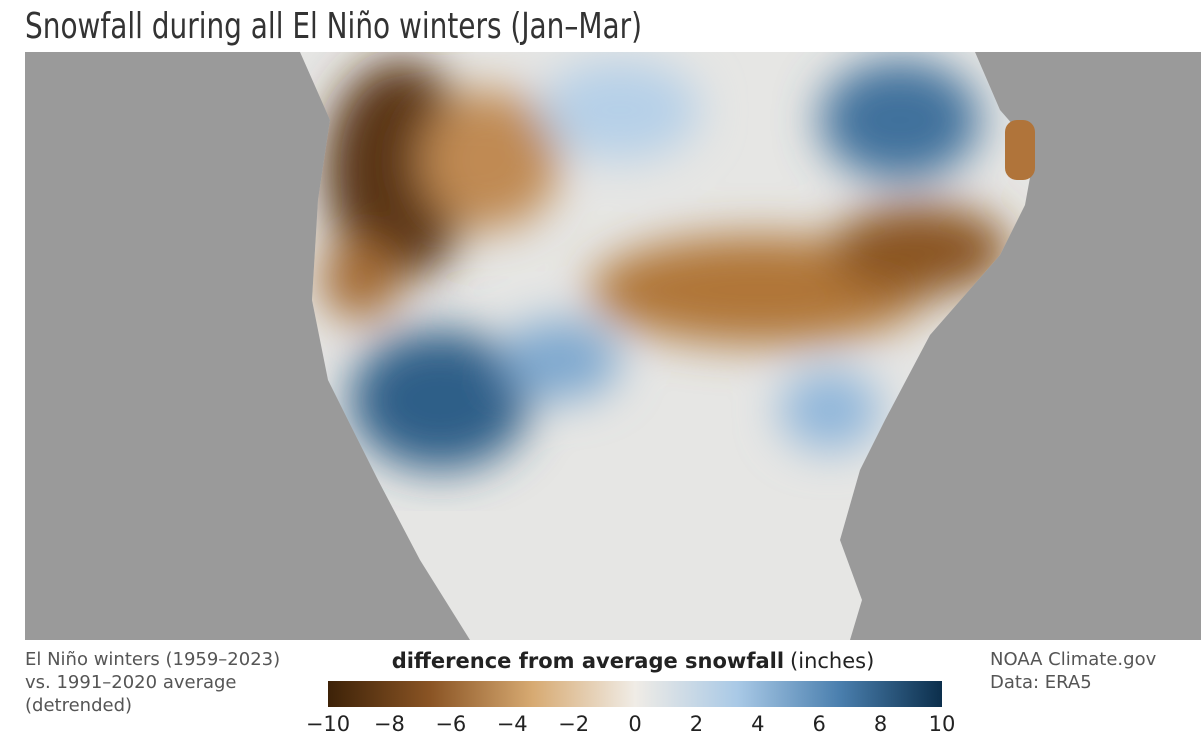 The width and height of the screenshot is (1201, 744). I want to click on tick-label: −8, so click(389, 724).